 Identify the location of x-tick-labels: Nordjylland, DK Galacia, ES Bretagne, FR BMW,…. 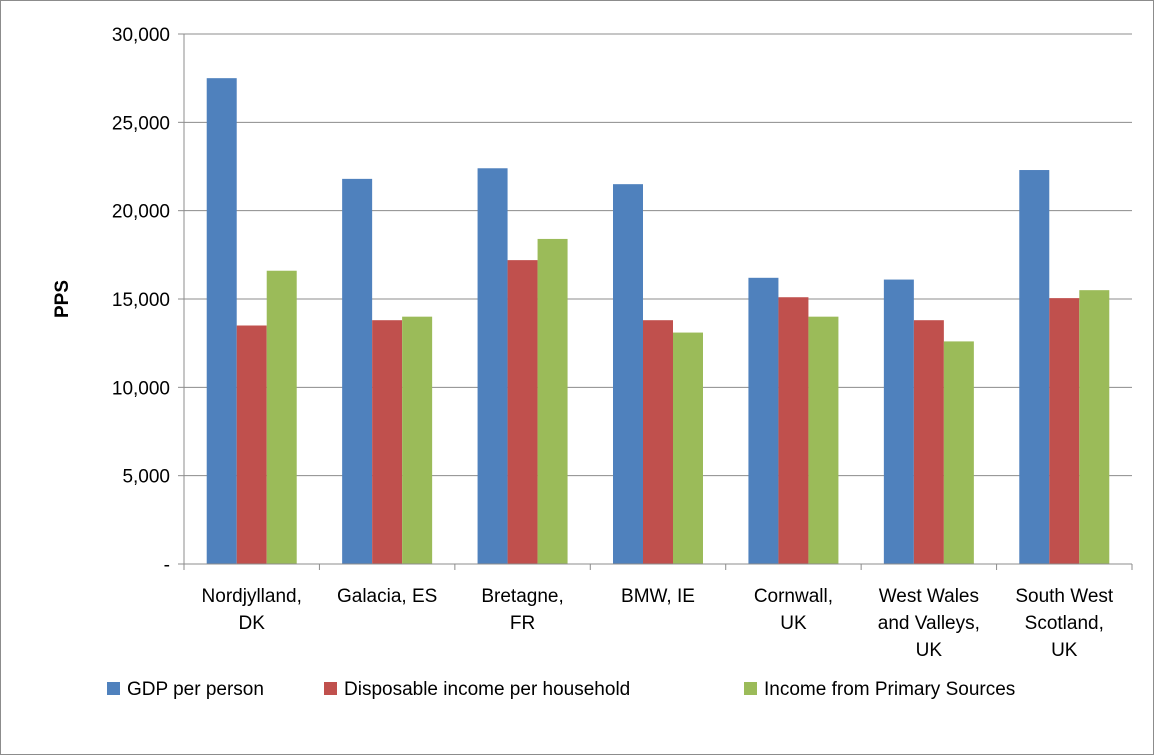
(658, 623).